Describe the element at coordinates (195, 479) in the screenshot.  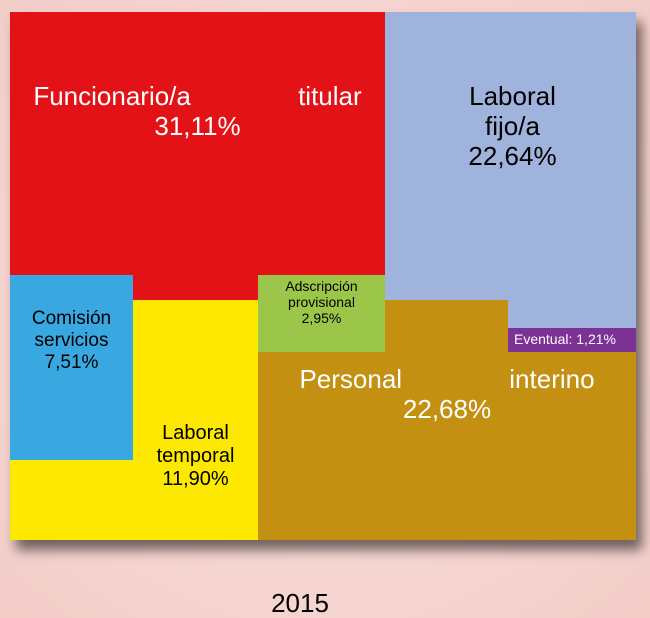
I see `value-label: 11,90%` at that location.